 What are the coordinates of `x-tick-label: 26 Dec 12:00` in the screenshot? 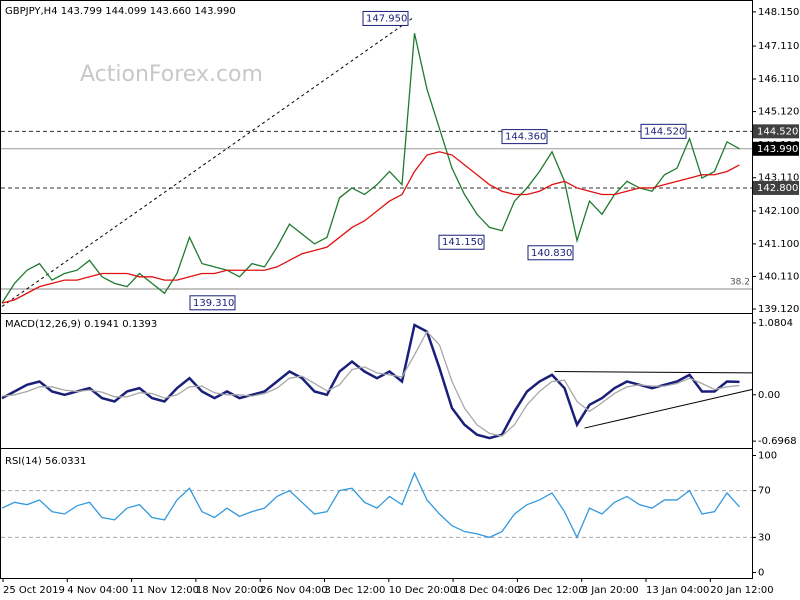 It's located at (550, 590).